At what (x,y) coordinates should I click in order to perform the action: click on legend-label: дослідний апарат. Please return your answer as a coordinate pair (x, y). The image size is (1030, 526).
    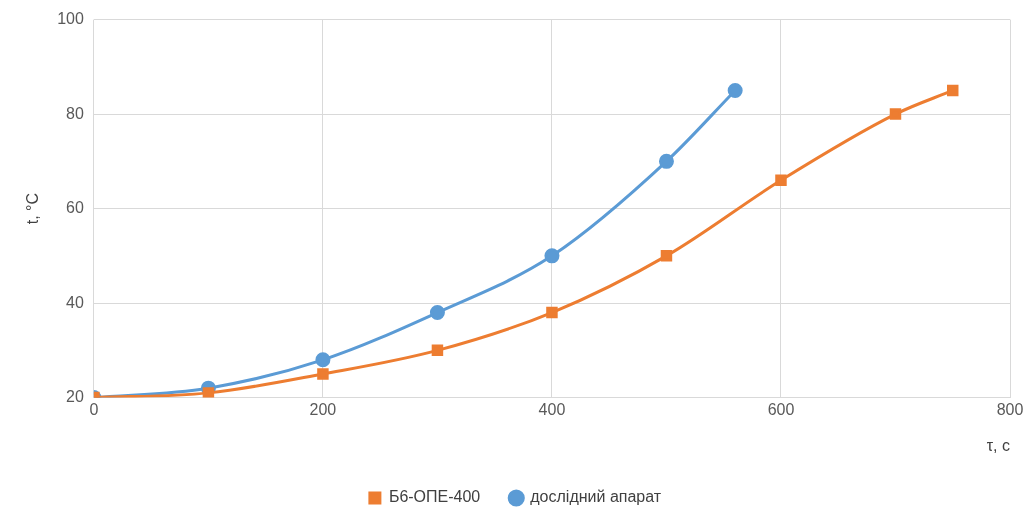
    Looking at the image, I should click on (596, 497).